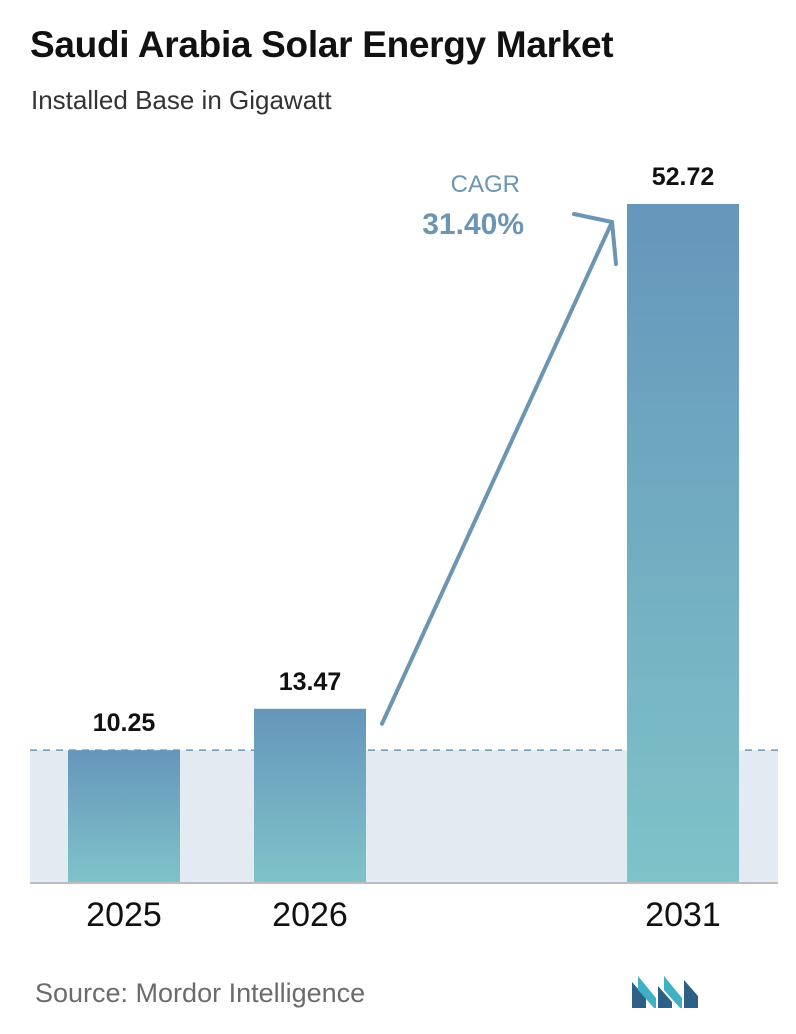 This screenshot has width=796, height=1034. I want to click on data-label-2026: 13.47, so click(310, 682).